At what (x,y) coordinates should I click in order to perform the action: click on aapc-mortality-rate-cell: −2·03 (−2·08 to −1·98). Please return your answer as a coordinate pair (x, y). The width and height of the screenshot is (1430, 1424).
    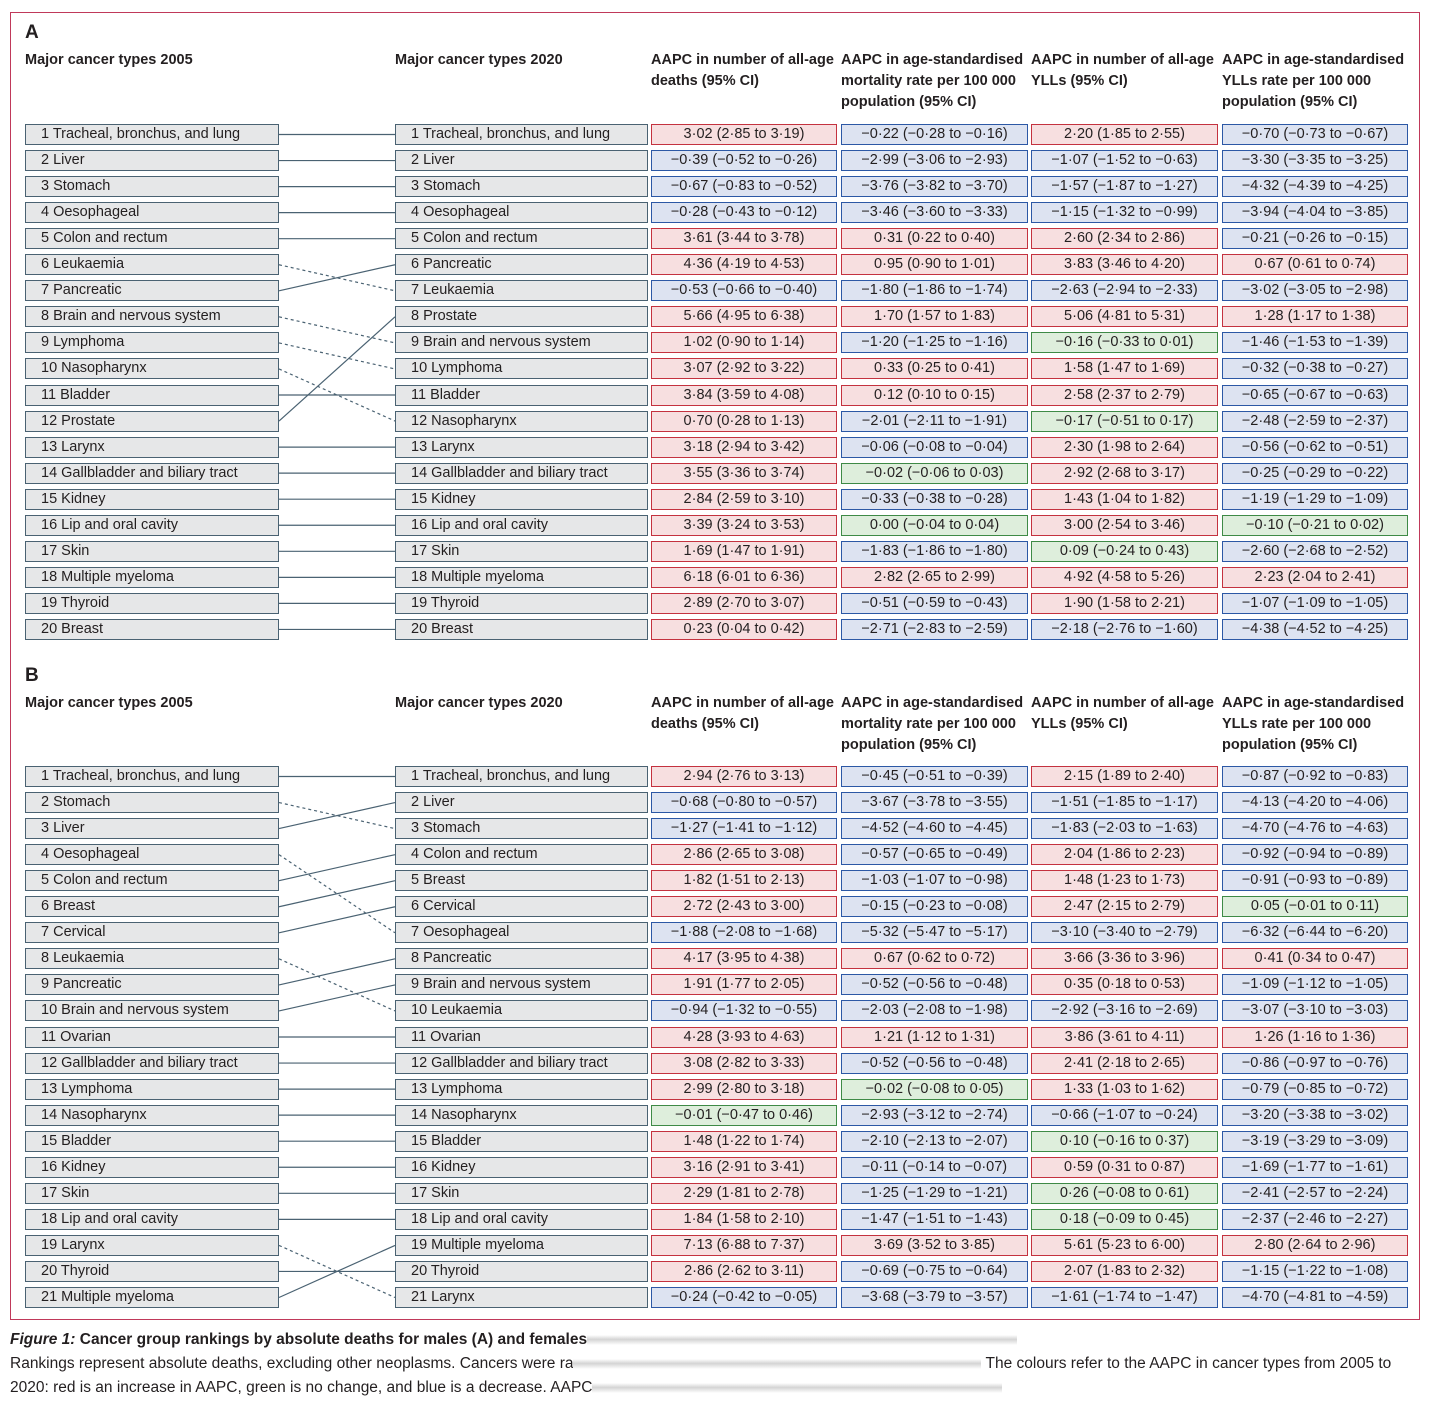
    Looking at the image, I should click on (934, 1011).